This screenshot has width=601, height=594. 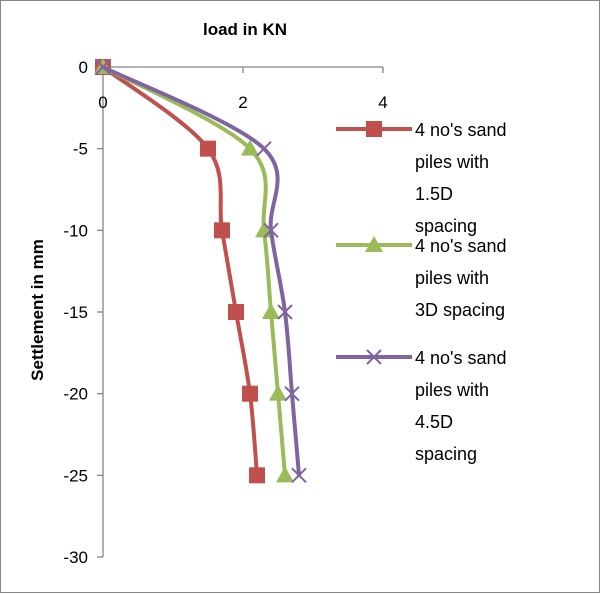 I want to click on y-tick-label: -10, so click(x=75, y=230).